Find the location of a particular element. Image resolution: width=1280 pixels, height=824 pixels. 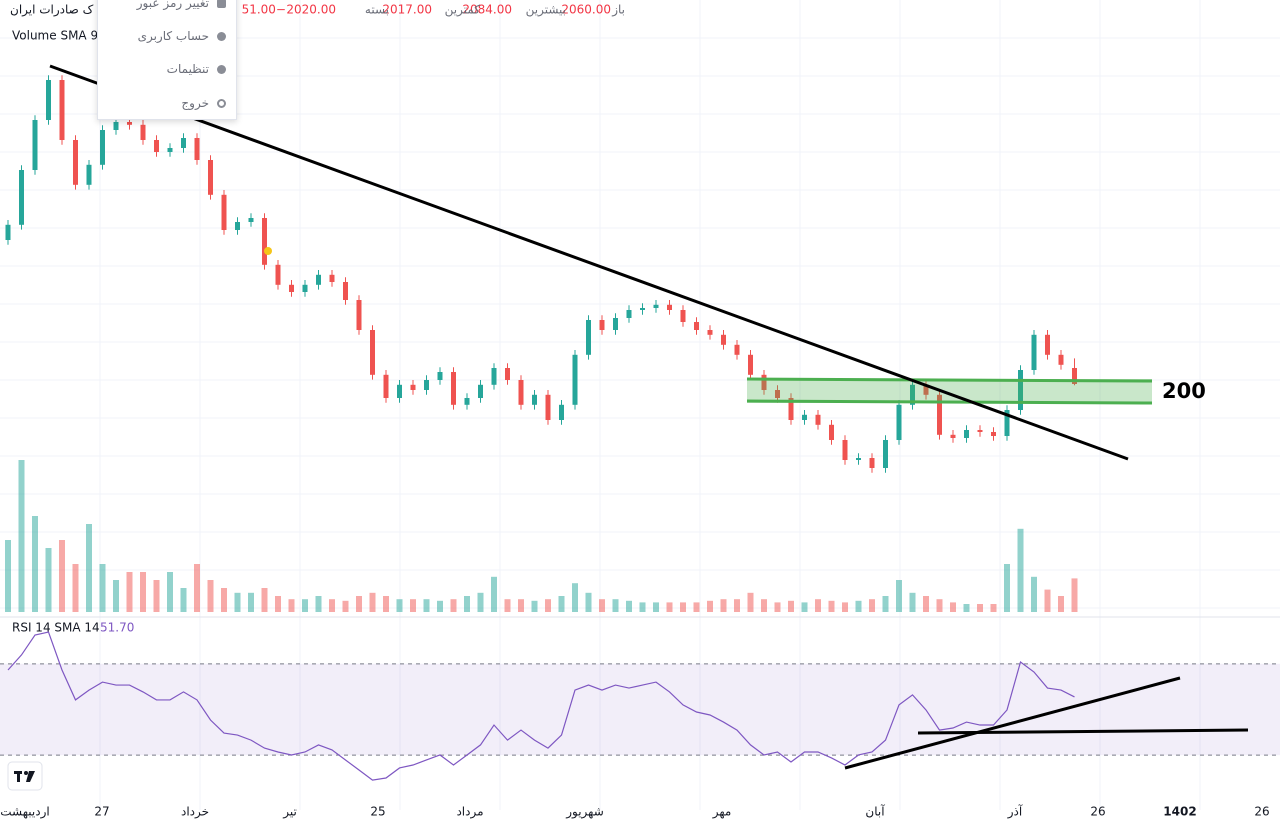

rsi-label: RSI 14 SMA 14 is located at coordinates (56, 628).